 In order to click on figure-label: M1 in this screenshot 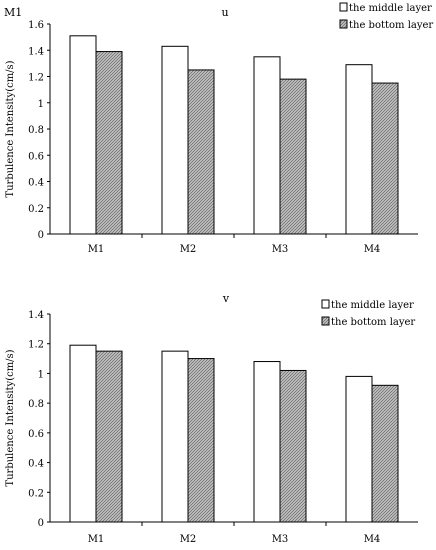, I will do `click(13, 12)`.